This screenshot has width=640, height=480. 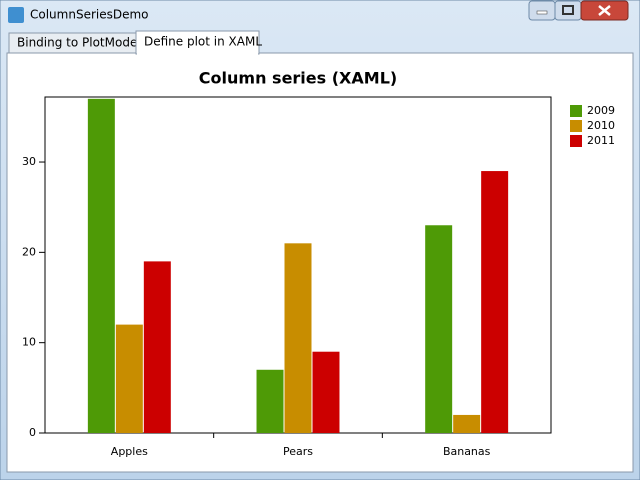 I want to click on tab-label: Binding to PlotModel, so click(x=79, y=43).